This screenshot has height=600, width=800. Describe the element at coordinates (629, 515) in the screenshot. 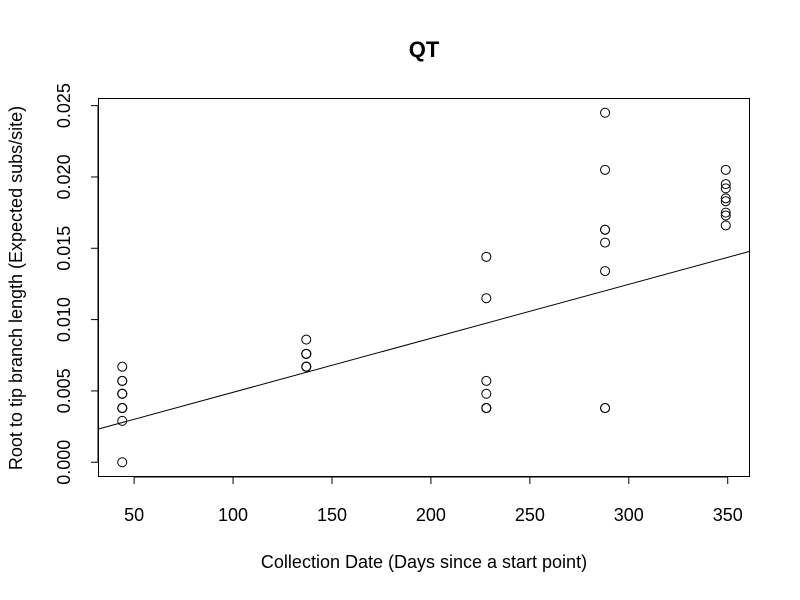

I see `x-tick-label: 300` at that location.